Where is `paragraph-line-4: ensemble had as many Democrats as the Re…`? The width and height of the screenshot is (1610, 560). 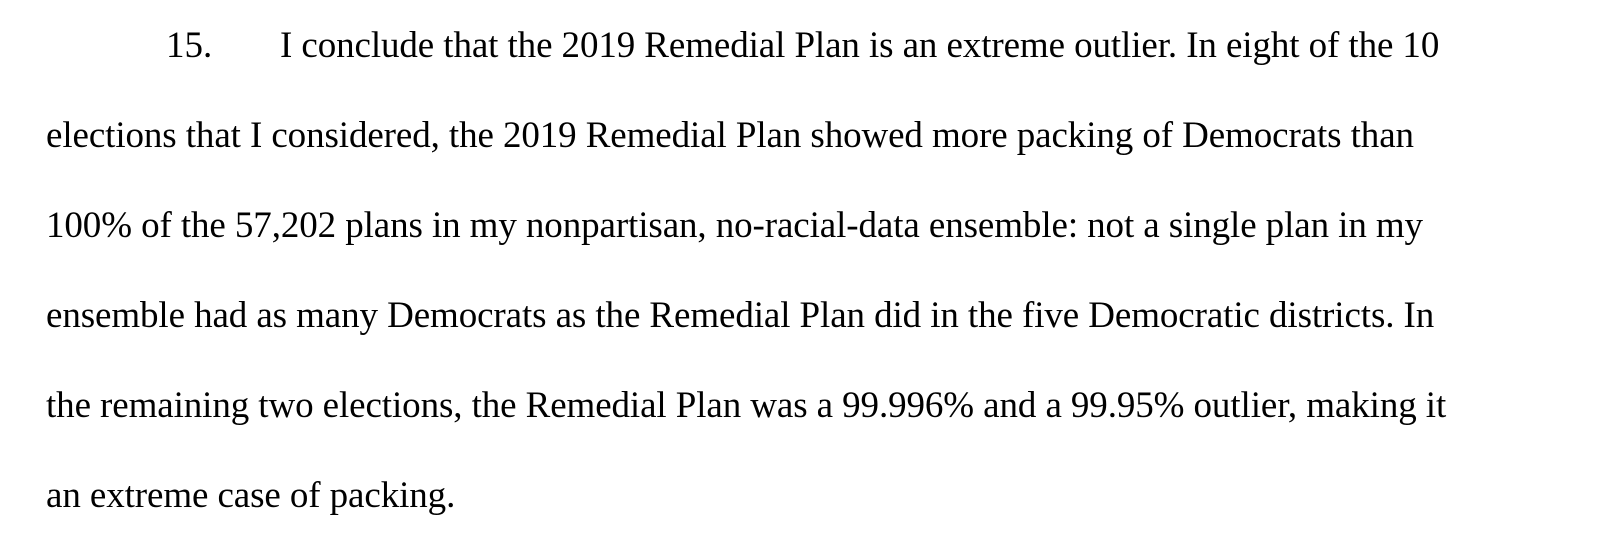
paragraph-line-4: ensemble had as many Democrats as the Re… is located at coordinates (740, 315).